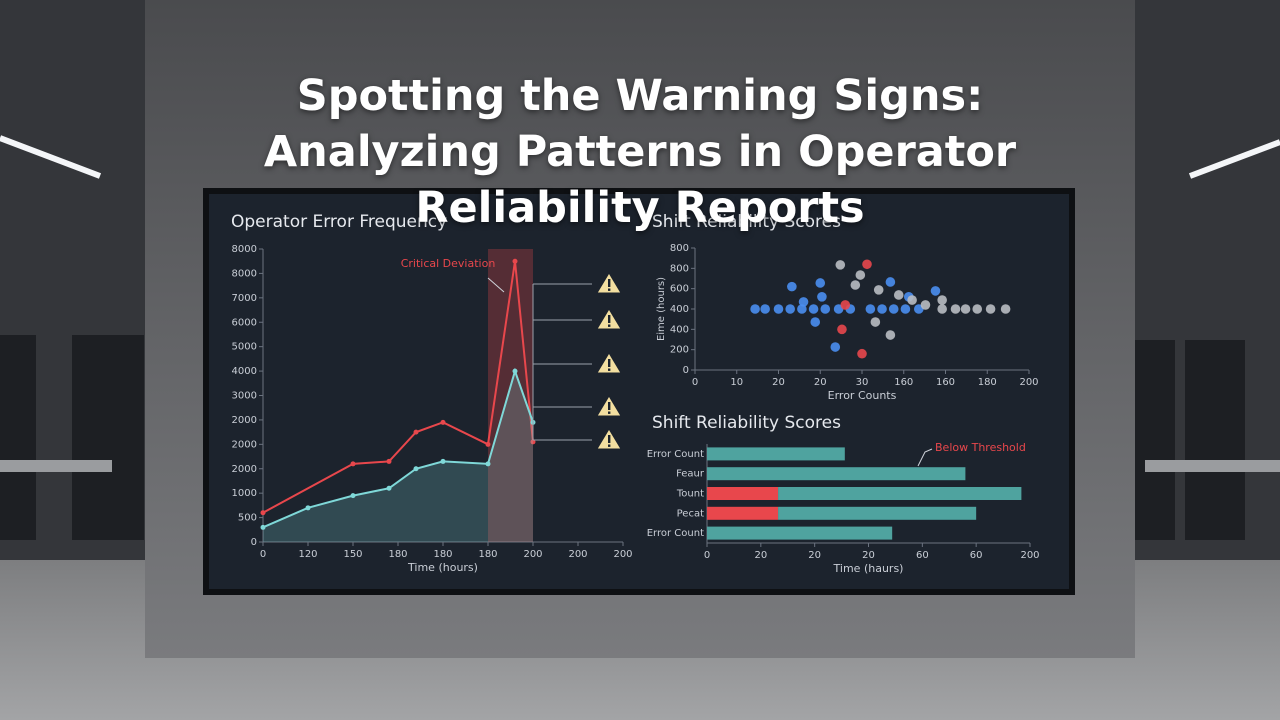 Image resolution: width=1280 pixels, height=720 pixels. What do you see at coordinates (980, 447) in the screenshot?
I see `annotation: Below Threshold` at bounding box center [980, 447].